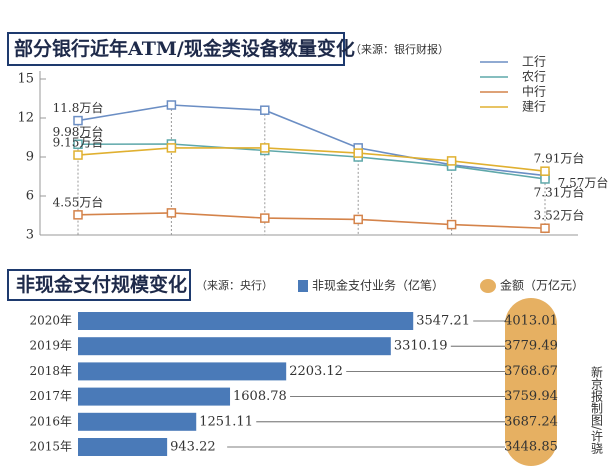  I want to click on amount-label: 3687.24, so click(531, 421).